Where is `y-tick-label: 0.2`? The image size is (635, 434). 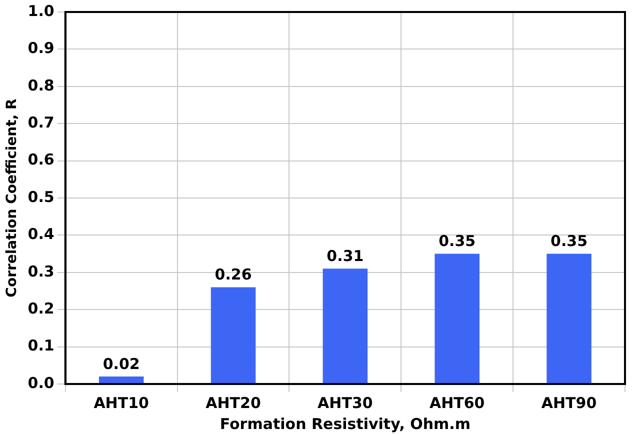
y-tick-label: 0.2 is located at coordinates (41, 308).